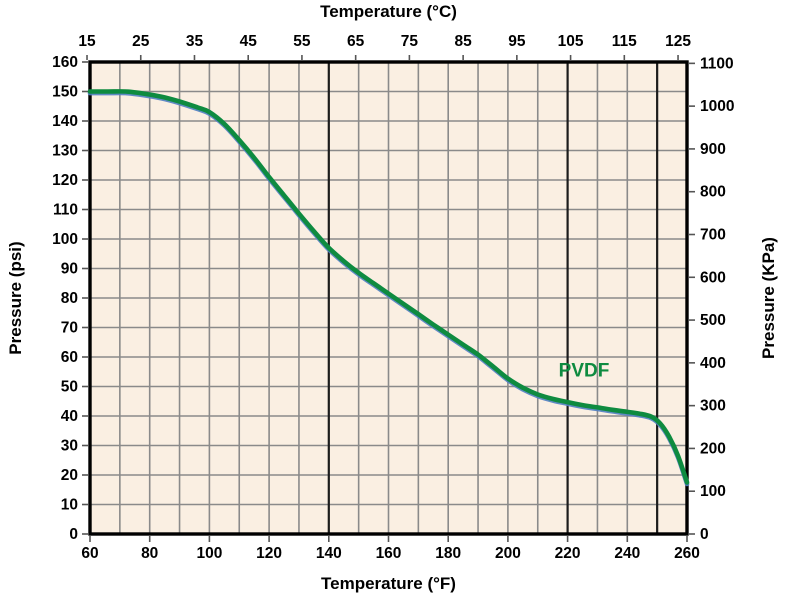  Describe the element at coordinates (65, 92) in the screenshot. I see `left-tick-label: 150` at that location.